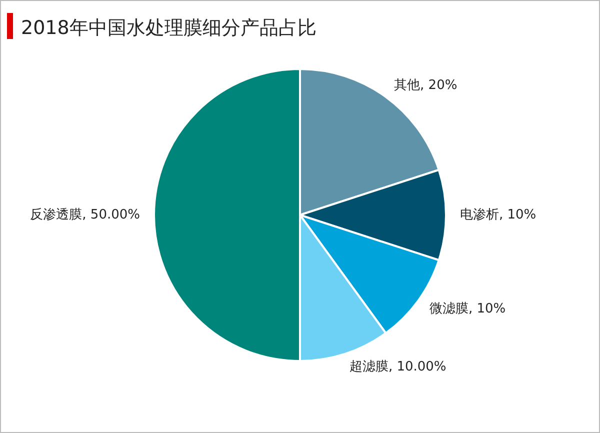 The height and width of the screenshot is (433, 600). Describe the element at coordinates (397, 367) in the screenshot. I see `slice-label: 超滤膜, 10.00%` at that location.